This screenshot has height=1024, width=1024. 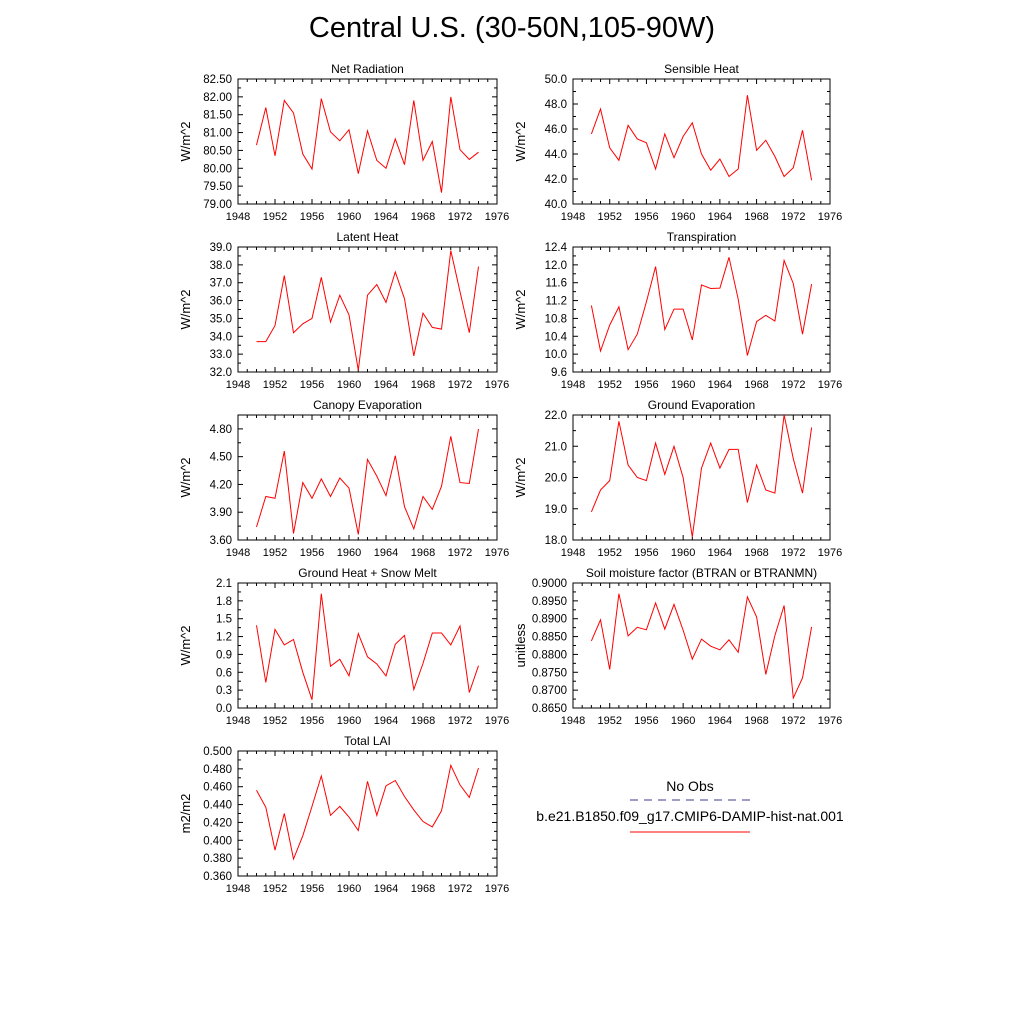 I want to click on y-tick-label: 10.4, so click(x=556, y=337).